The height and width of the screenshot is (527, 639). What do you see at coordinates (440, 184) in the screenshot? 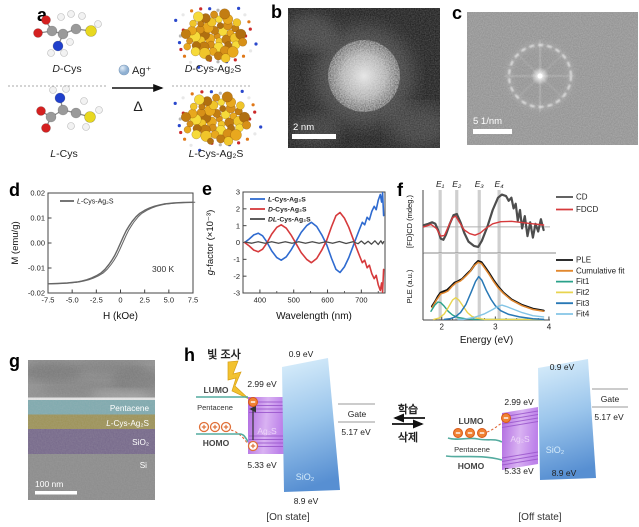
I see `svg-text: E₁` at bounding box center [440, 184].